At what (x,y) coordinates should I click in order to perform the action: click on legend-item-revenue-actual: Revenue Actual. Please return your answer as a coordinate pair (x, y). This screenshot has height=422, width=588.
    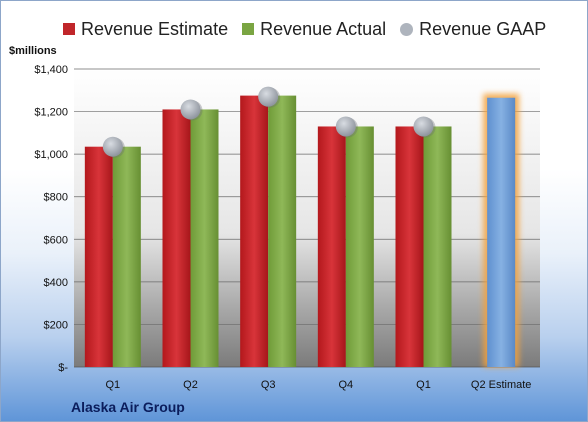
    Looking at the image, I should click on (314, 29).